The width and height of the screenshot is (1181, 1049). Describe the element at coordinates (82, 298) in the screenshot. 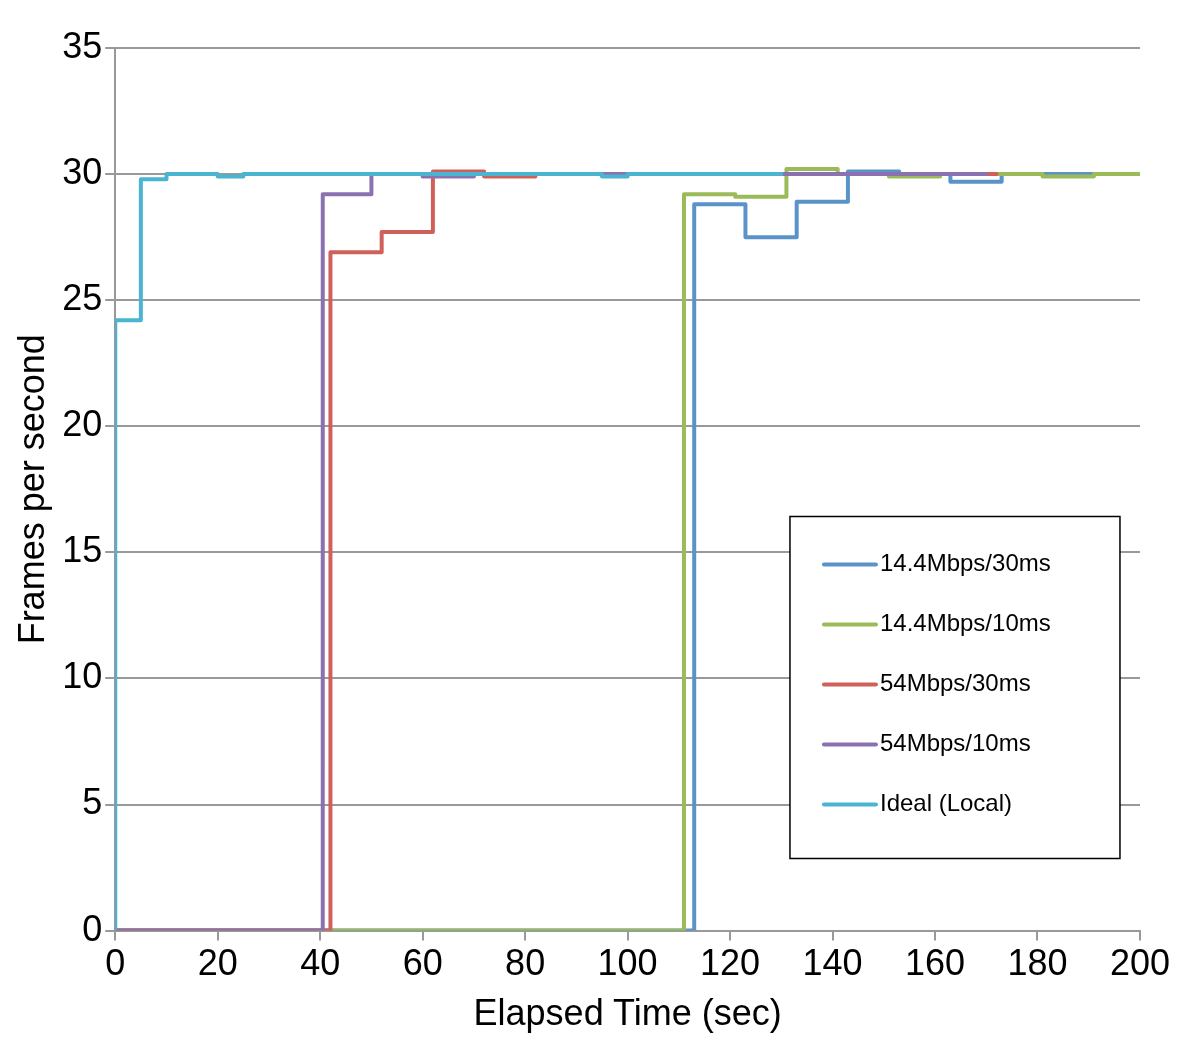

I see `y-tick-label: 25` at that location.